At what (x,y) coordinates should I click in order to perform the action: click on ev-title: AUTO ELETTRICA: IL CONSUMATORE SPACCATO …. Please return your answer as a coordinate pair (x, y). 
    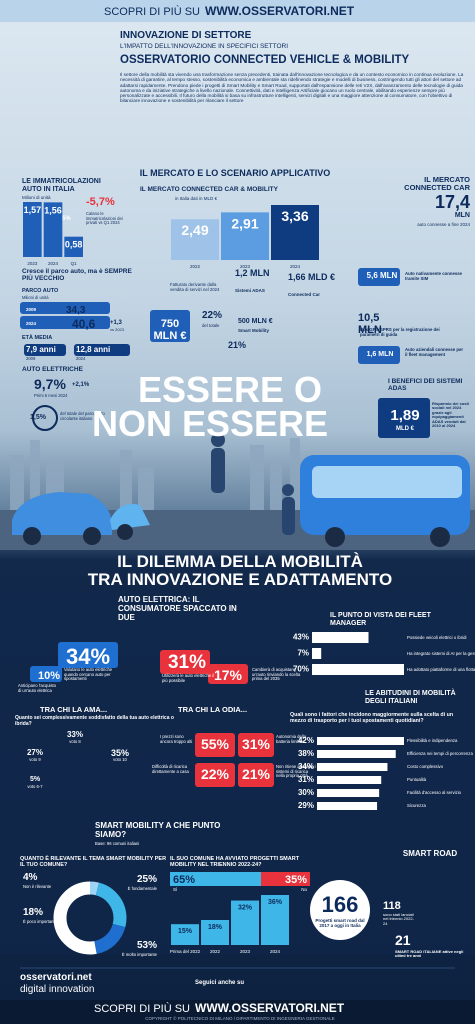
    Looking at the image, I should click on (179, 608).